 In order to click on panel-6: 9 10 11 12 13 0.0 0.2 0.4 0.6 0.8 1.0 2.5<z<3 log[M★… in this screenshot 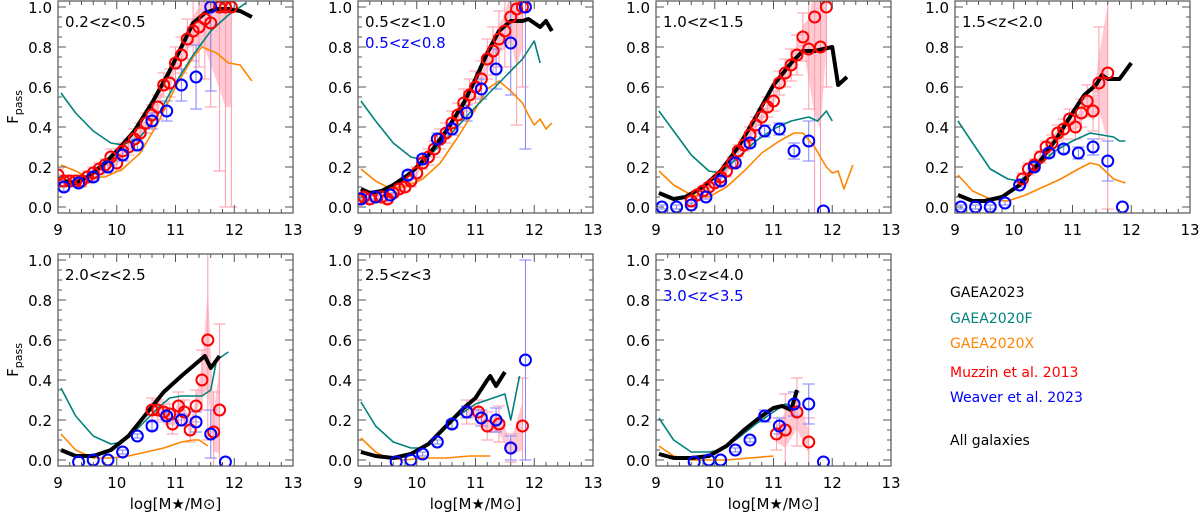, I will do `click(465, 382)`.